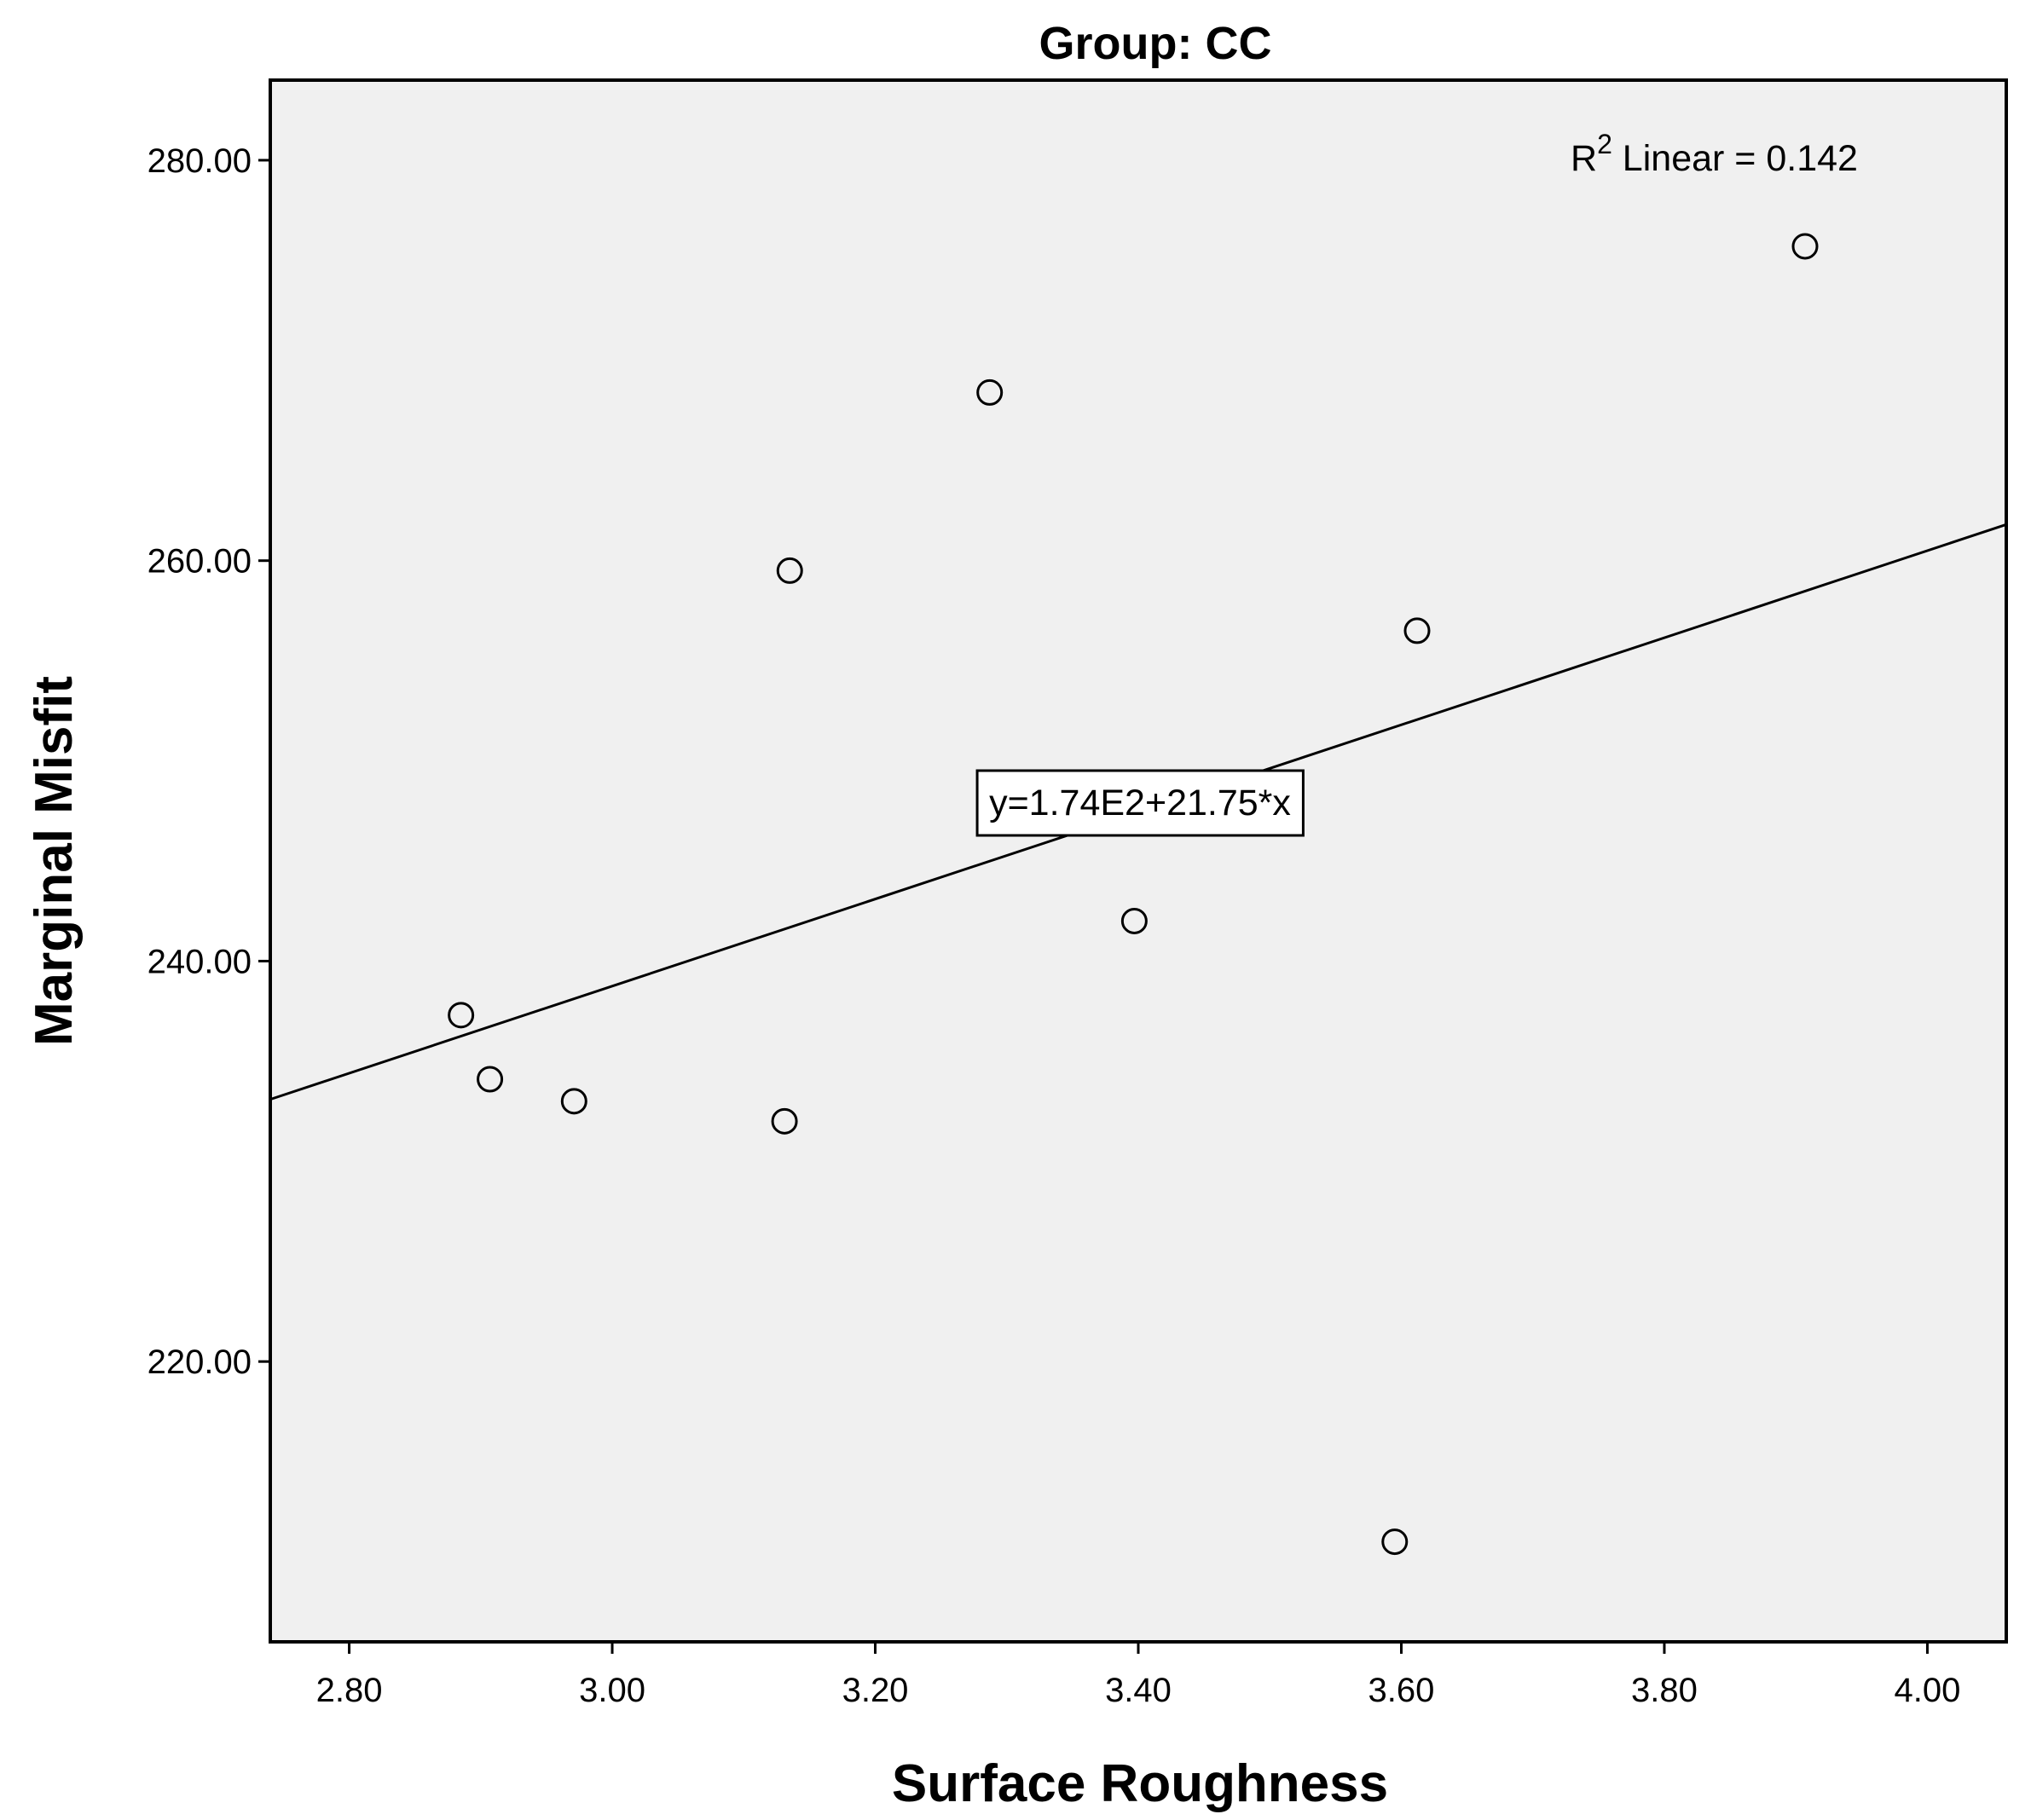 The height and width of the screenshot is (1820, 2031). What do you see at coordinates (876, 1690) in the screenshot?
I see `x-tick-label: 3.20` at bounding box center [876, 1690].